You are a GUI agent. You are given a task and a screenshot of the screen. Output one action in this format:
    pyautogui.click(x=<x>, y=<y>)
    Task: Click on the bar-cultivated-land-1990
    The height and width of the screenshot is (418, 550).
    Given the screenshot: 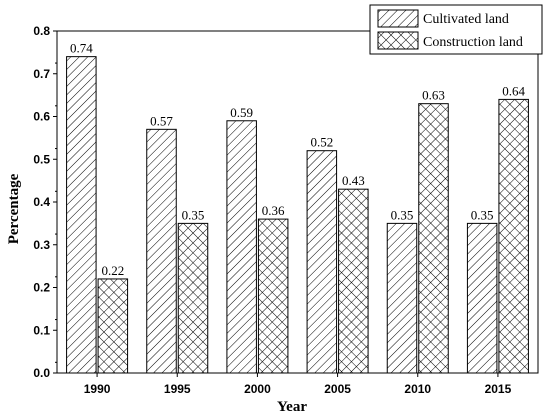 What is the action you would take?
    pyautogui.click(x=81, y=215)
    